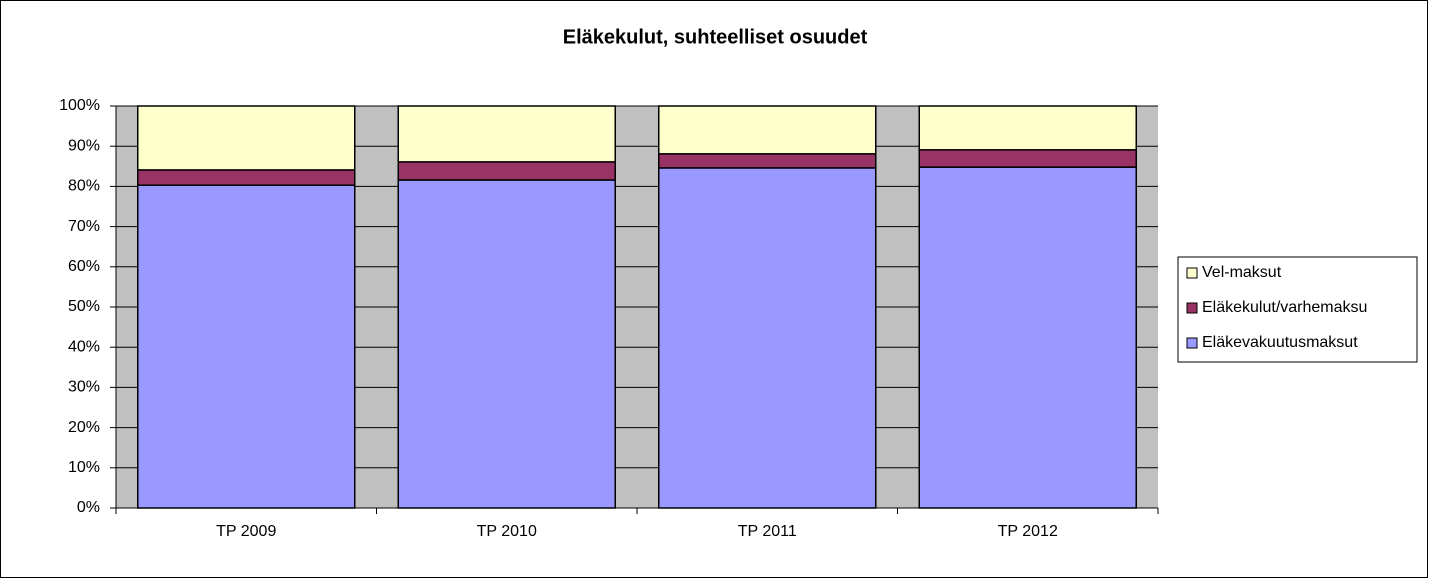 The image size is (1429, 579). What do you see at coordinates (507, 531) in the screenshot?
I see `x-tick-label: TP 2010` at bounding box center [507, 531].